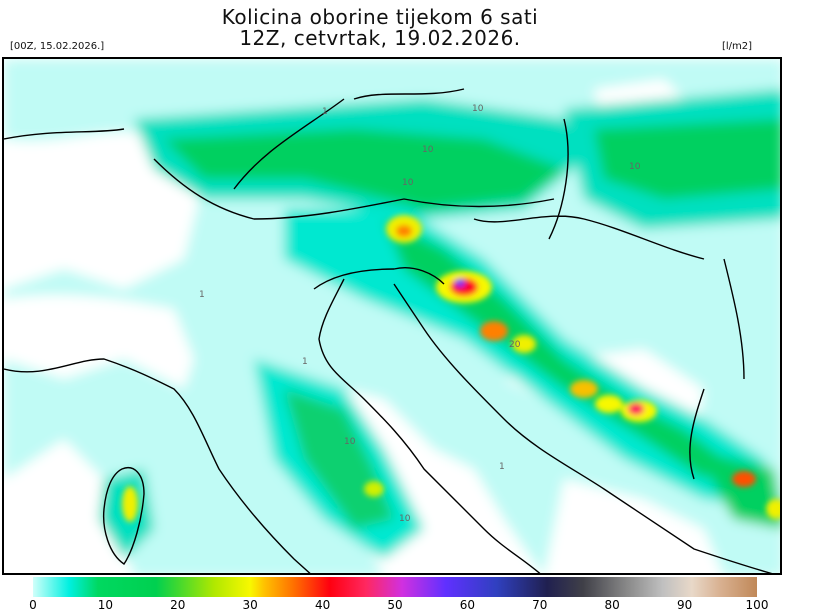  I want to click on colorbar-tick-label: 90, so click(684, 605).